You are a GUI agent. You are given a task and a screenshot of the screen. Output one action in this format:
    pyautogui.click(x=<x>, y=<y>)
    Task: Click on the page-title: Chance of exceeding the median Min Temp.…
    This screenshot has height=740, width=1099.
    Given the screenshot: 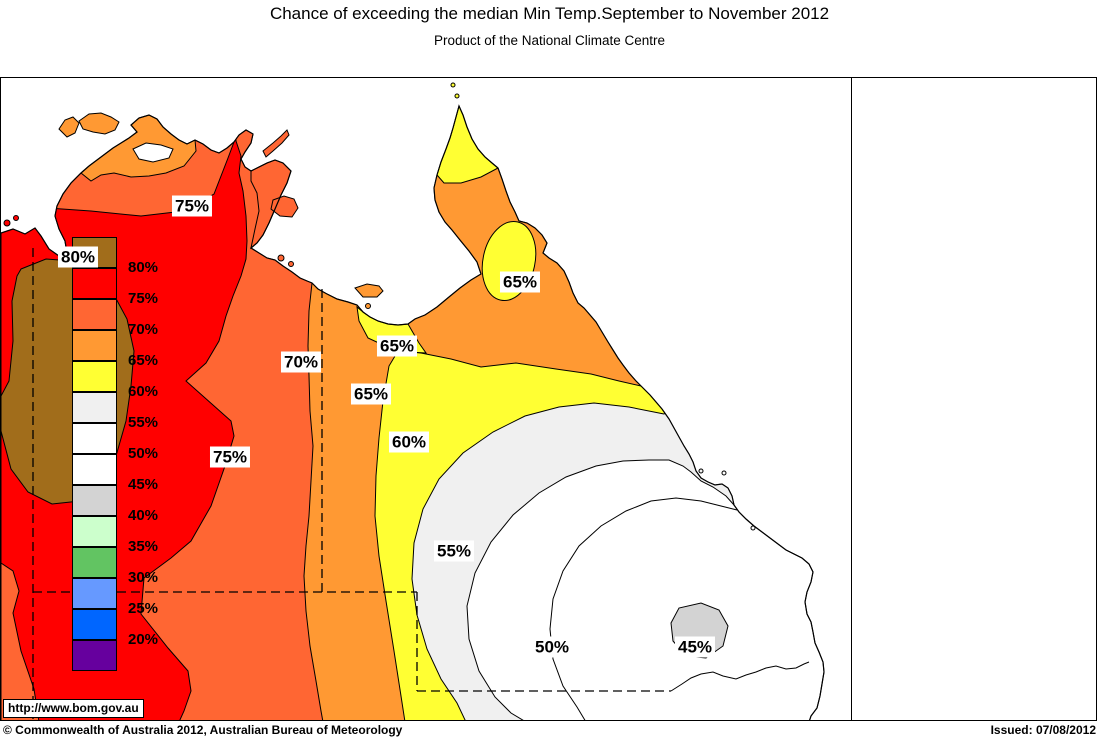 What is the action you would take?
    pyautogui.click(x=549, y=13)
    